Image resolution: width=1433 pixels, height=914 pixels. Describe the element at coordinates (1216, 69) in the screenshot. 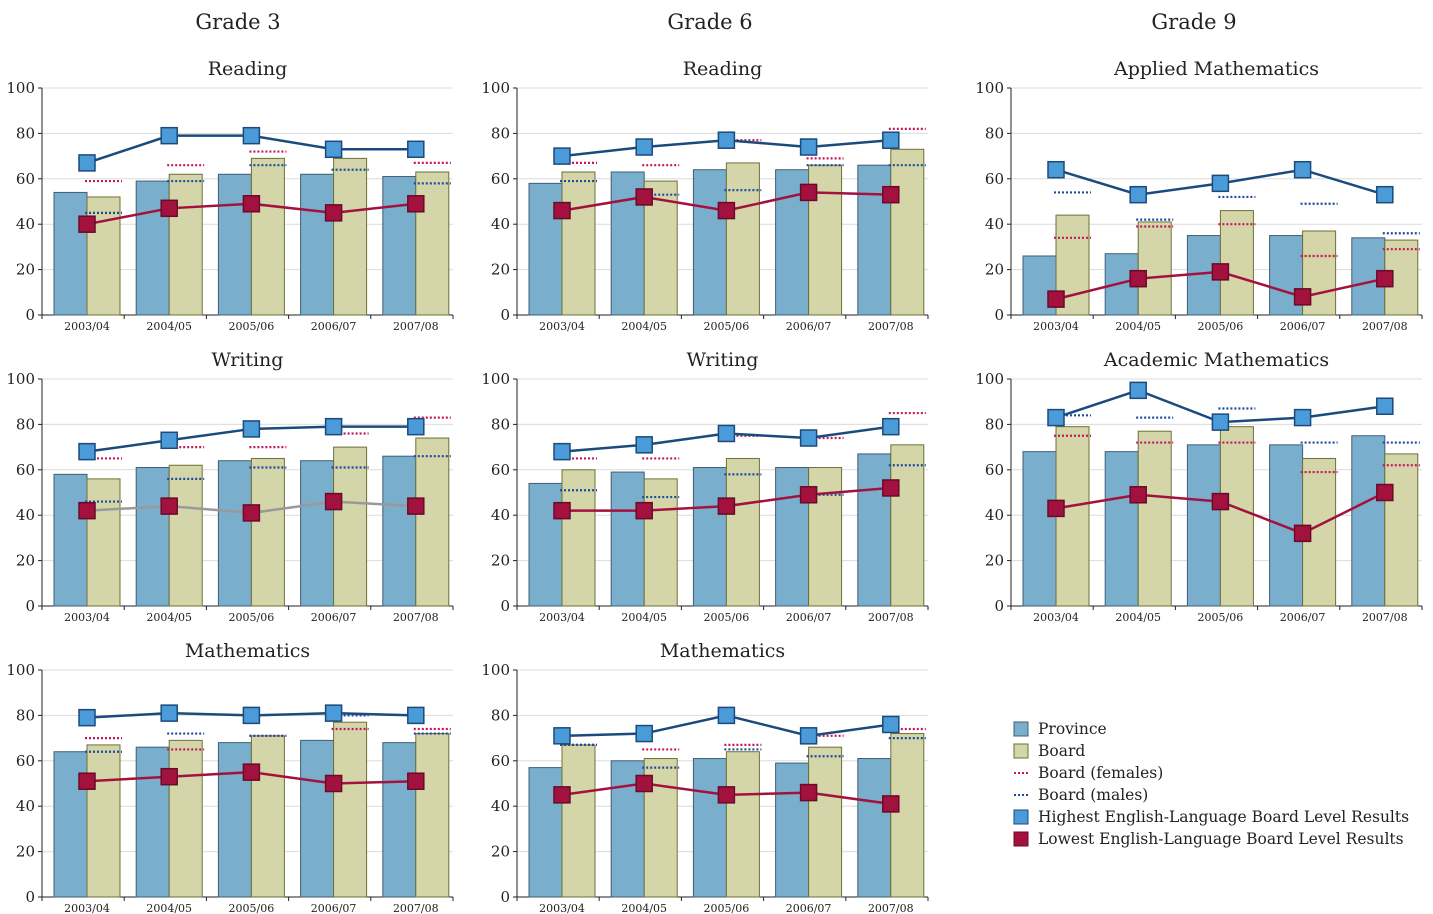

I see `chart-title: Applied Mathematics` at that location.